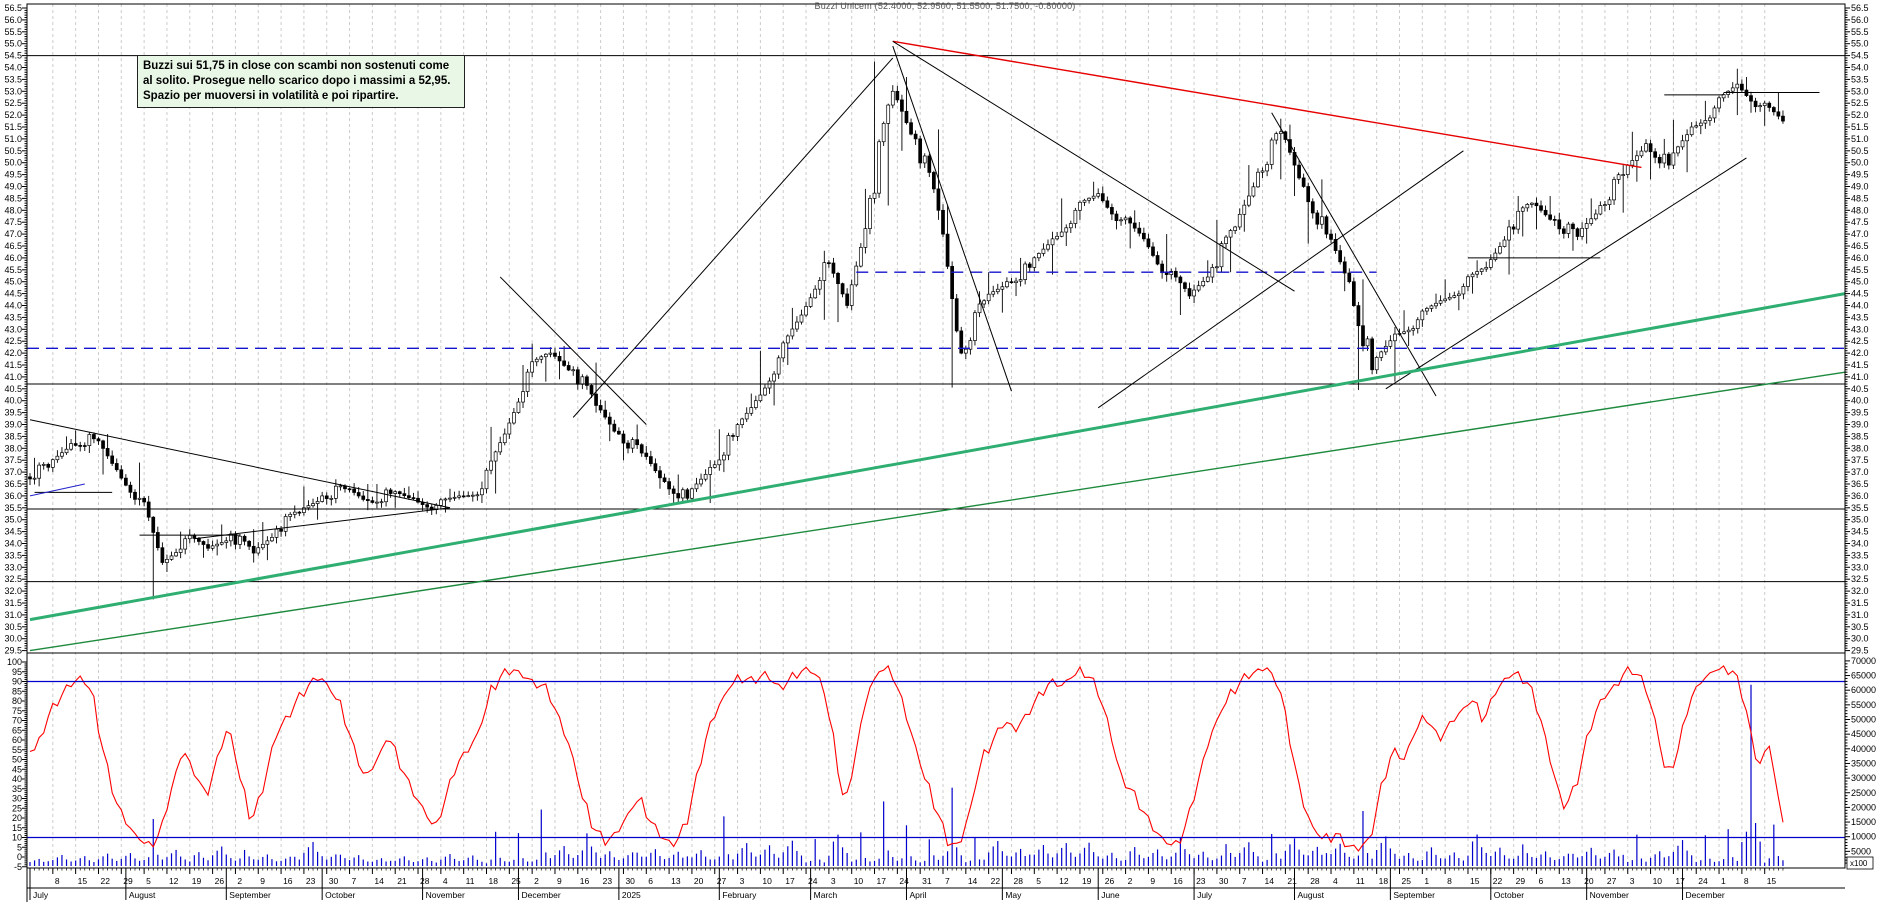 The height and width of the screenshot is (902, 1890). What do you see at coordinates (470, 881) in the screenshot?
I see `svg-text: 11` at bounding box center [470, 881].